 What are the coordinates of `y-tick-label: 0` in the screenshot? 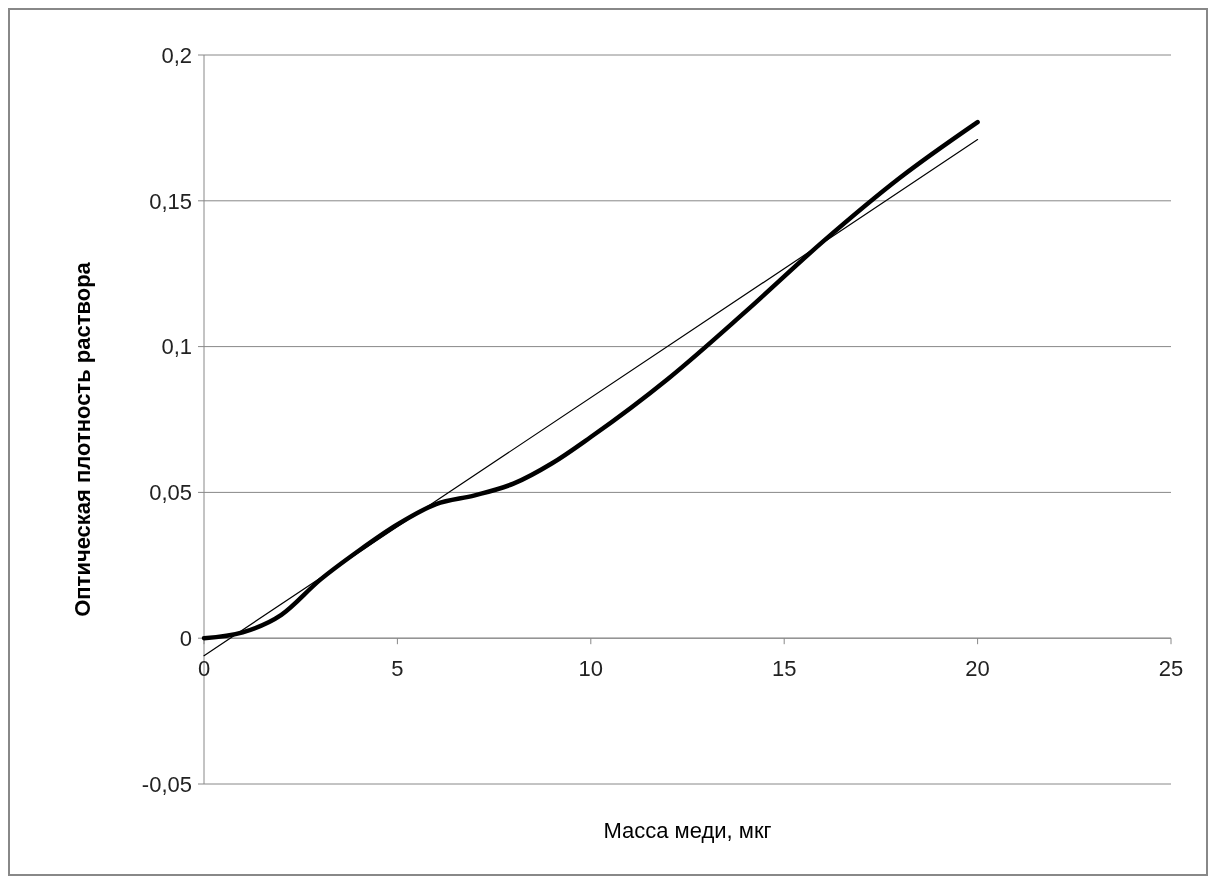 It's located at (185, 638).